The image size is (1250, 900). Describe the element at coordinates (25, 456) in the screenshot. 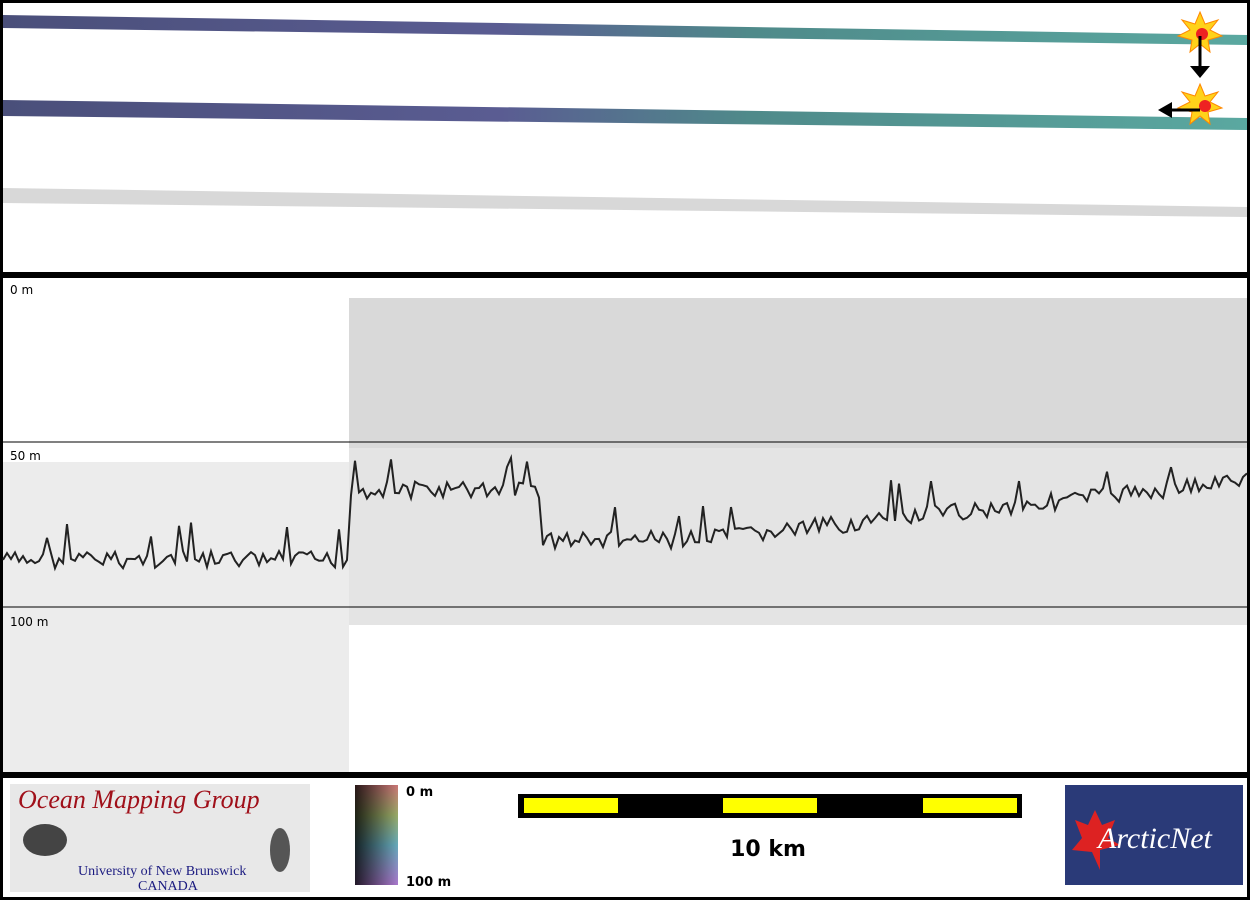

I see `depth-label: 50 m` at that location.